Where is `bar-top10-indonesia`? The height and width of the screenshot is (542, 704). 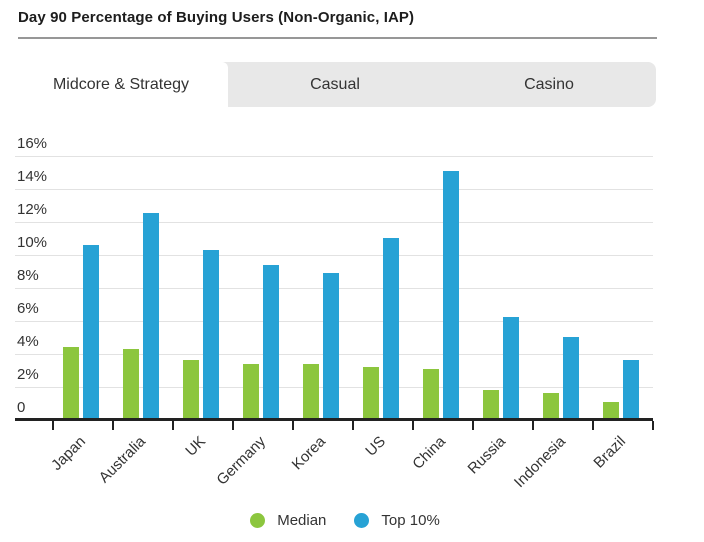
bar-top10-indonesia is located at coordinates (571, 377).